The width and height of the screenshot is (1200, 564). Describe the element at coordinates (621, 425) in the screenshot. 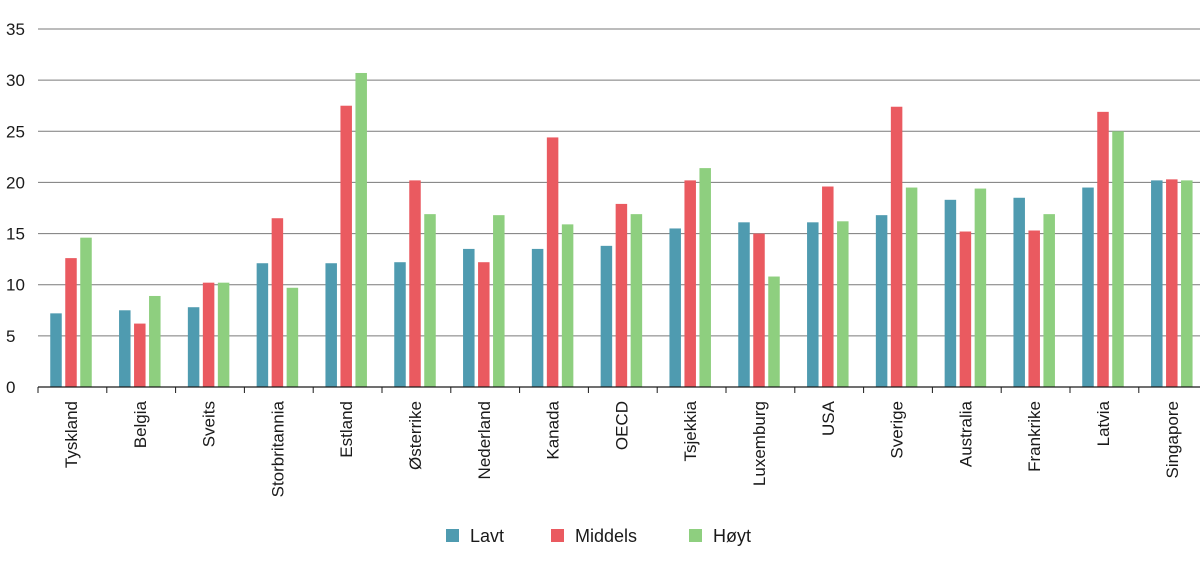

I see `x-category-label: OECD` at that location.